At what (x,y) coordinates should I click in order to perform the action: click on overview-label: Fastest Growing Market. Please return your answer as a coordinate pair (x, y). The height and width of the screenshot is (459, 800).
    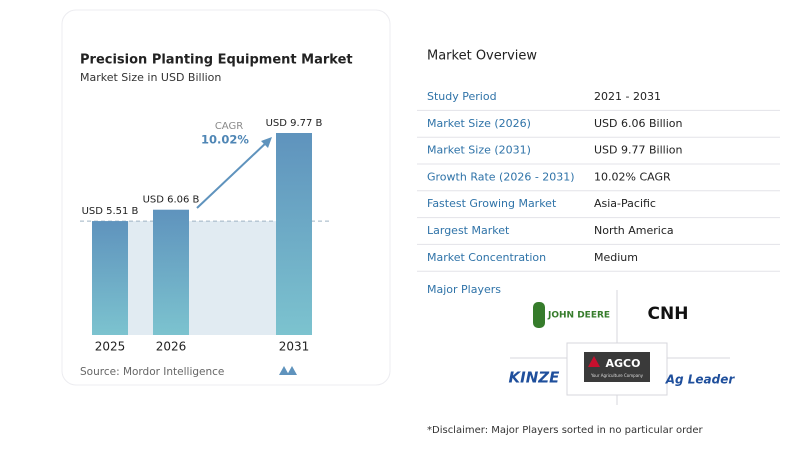
    Looking at the image, I should click on (492, 203).